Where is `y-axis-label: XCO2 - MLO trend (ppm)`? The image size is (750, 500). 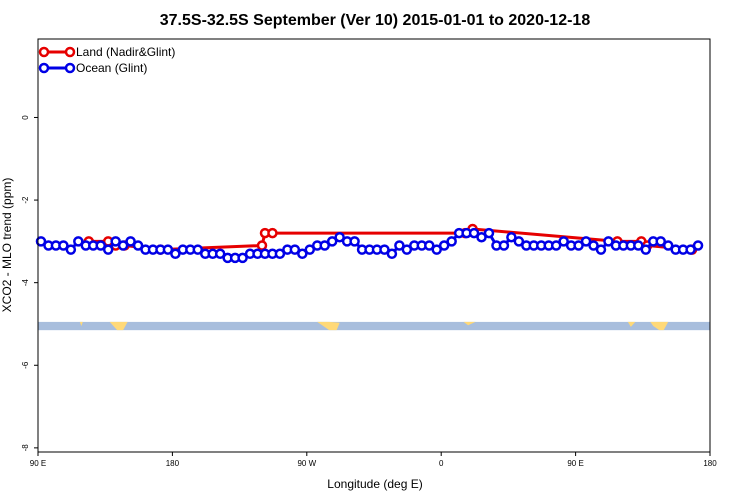 y-axis-label: XCO2 - MLO trend (ppm) is located at coordinates (7, 245).